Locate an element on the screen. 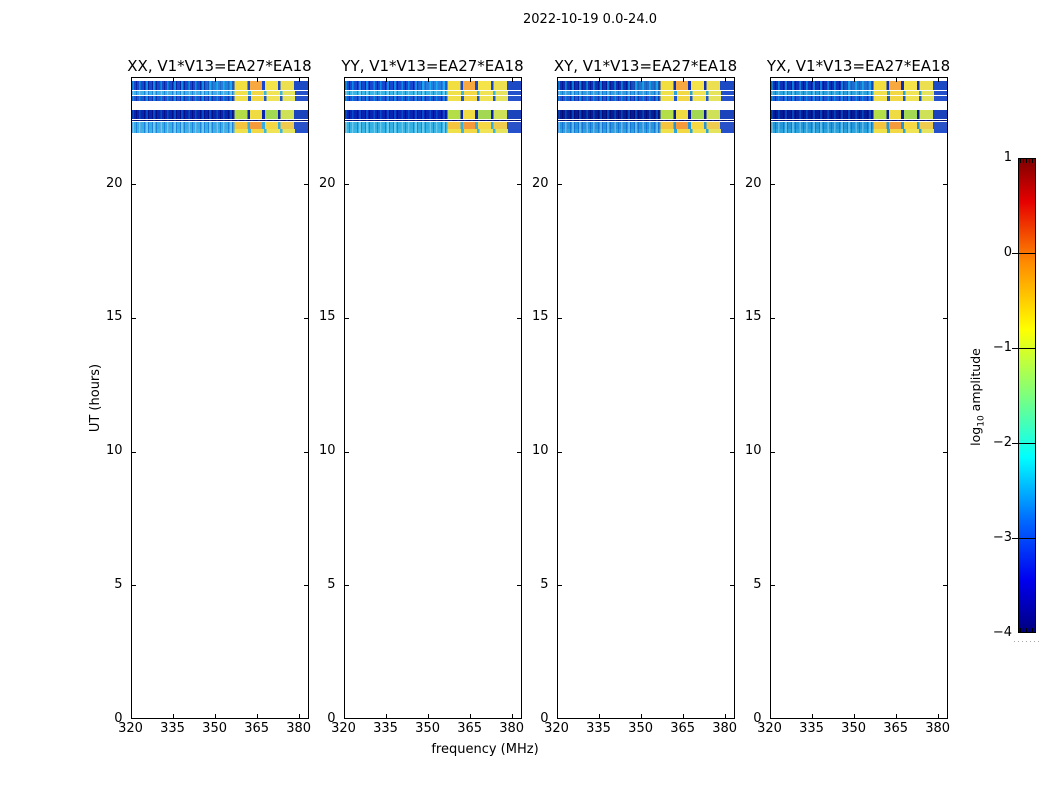  colorbar-dots is located at coordinates (1027, 641).